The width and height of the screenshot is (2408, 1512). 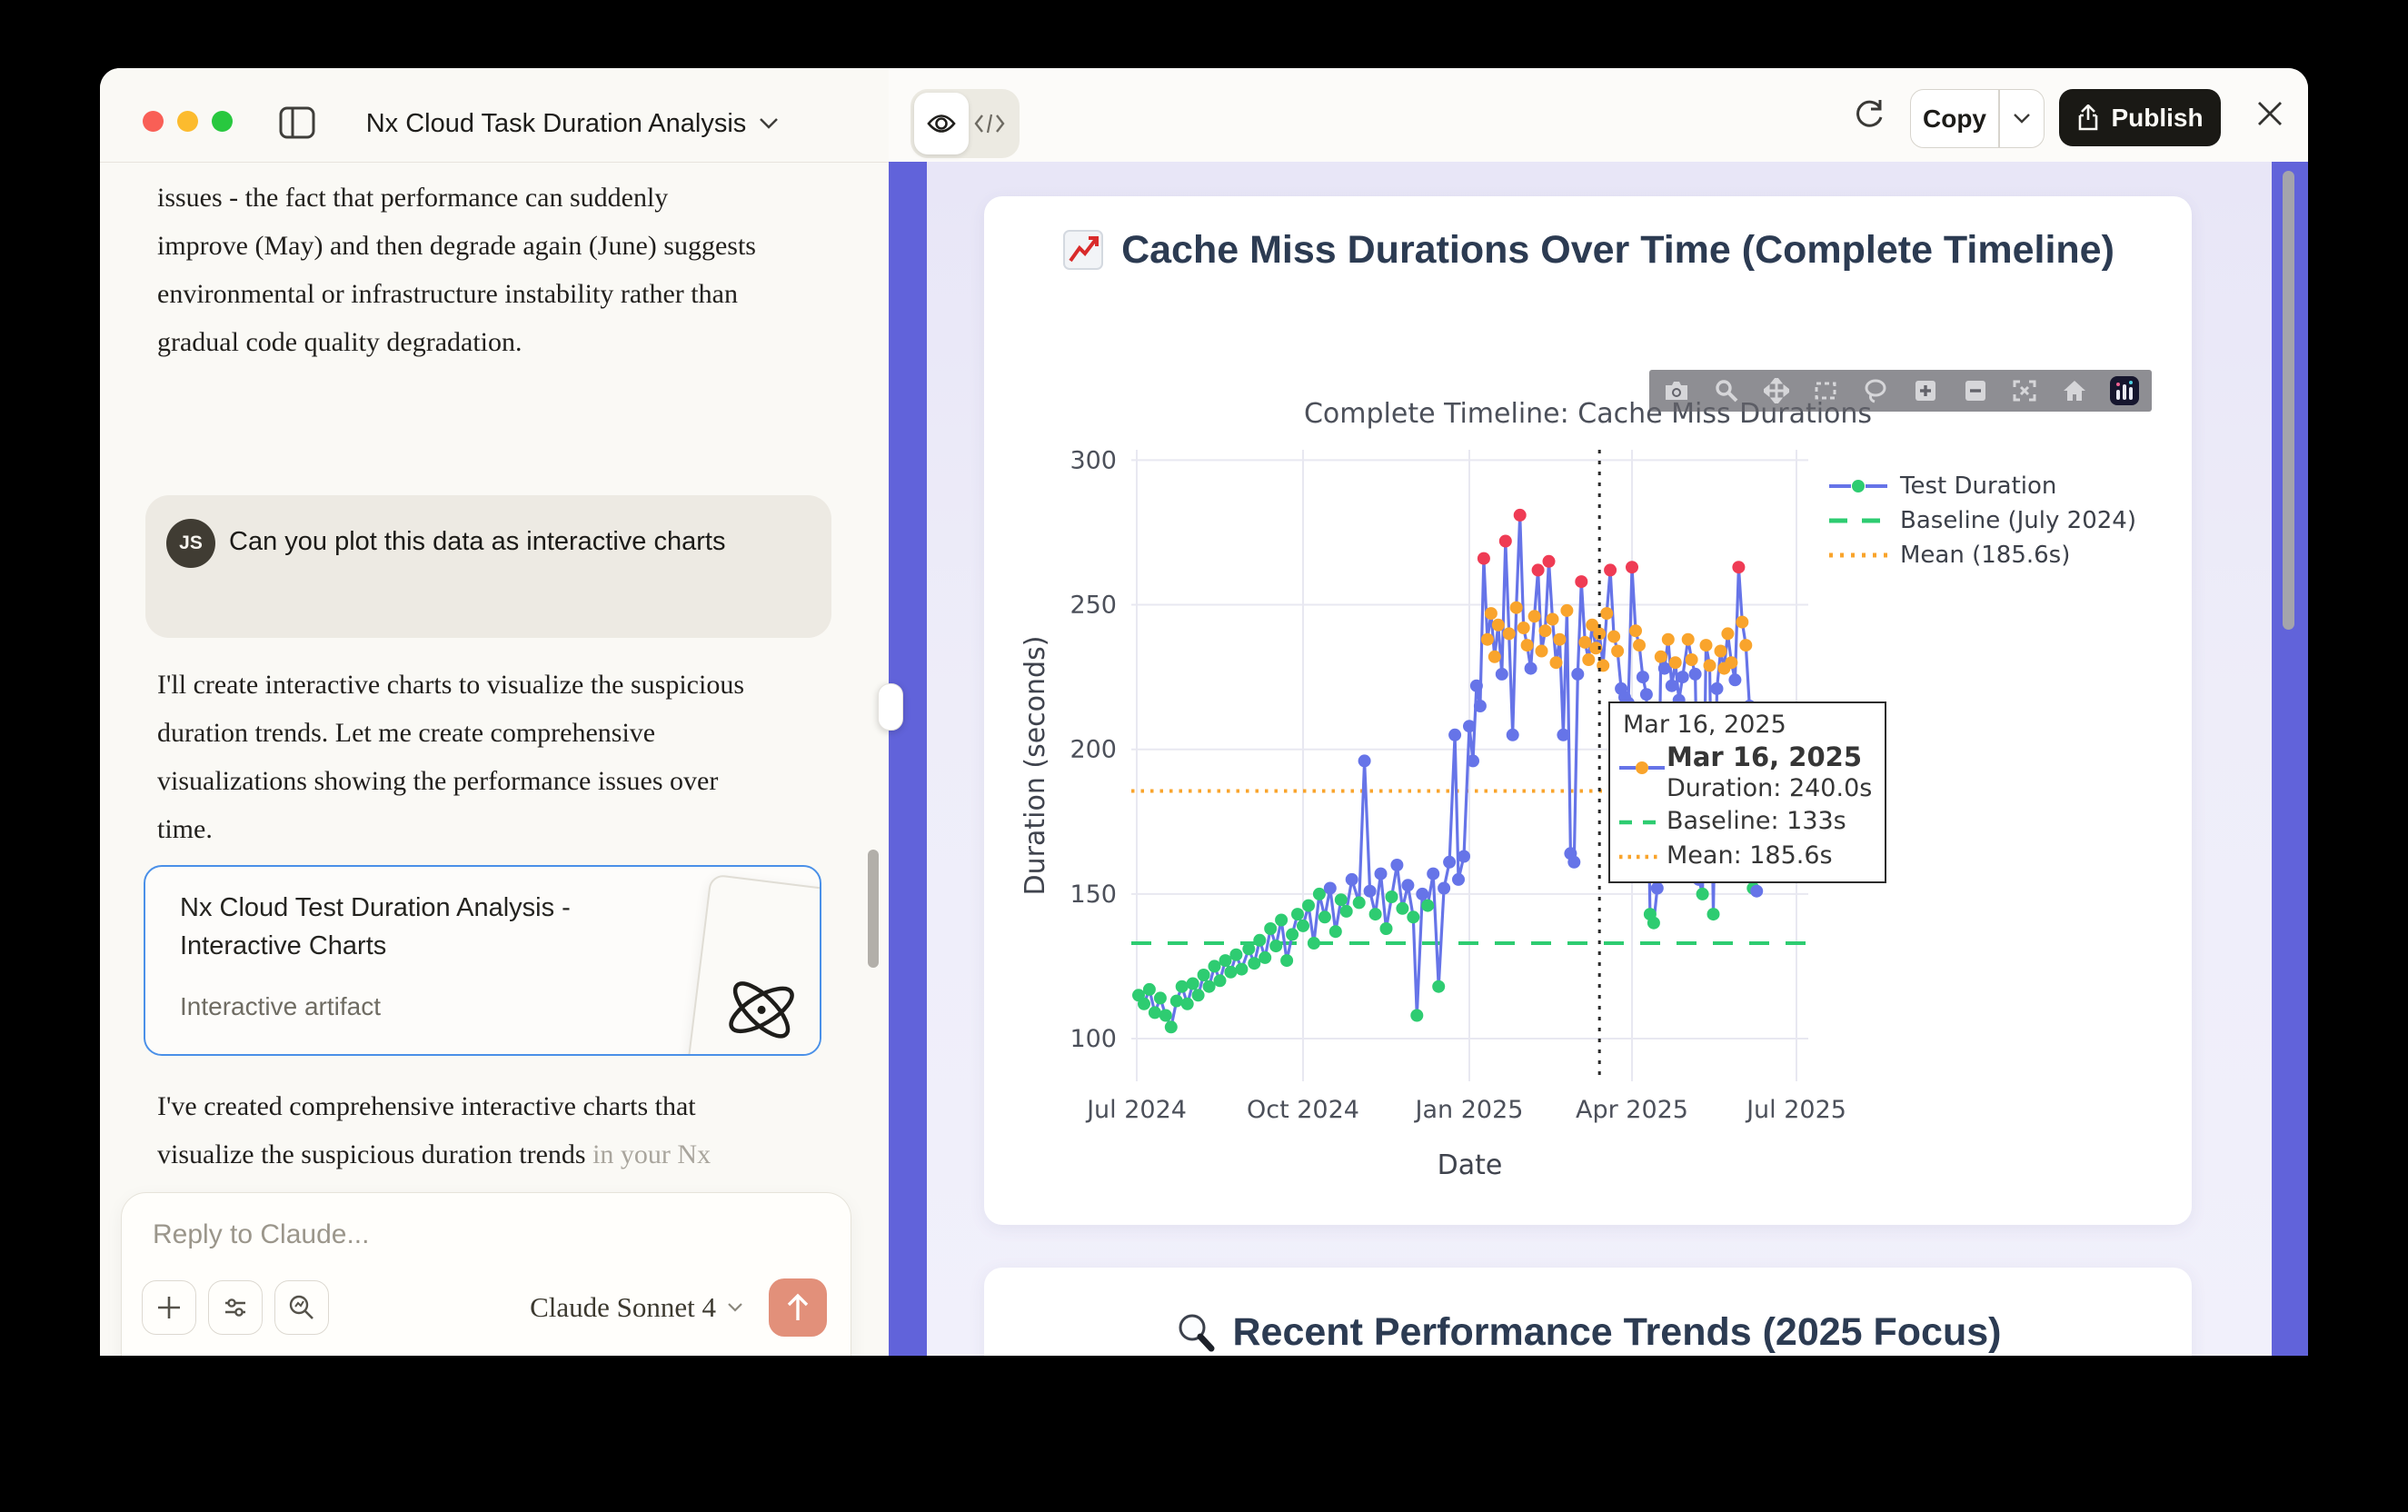 What do you see at coordinates (190, 543) in the screenshot?
I see `user-avatar: JS` at bounding box center [190, 543].